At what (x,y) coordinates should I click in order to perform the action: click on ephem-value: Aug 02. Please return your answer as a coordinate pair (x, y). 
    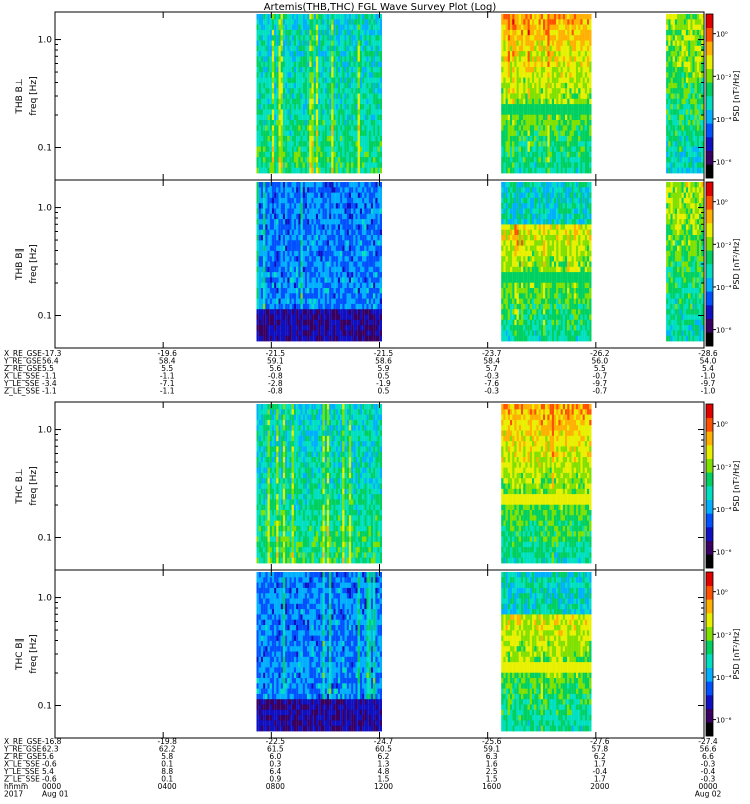
    Looking at the image, I should click on (708, 794).